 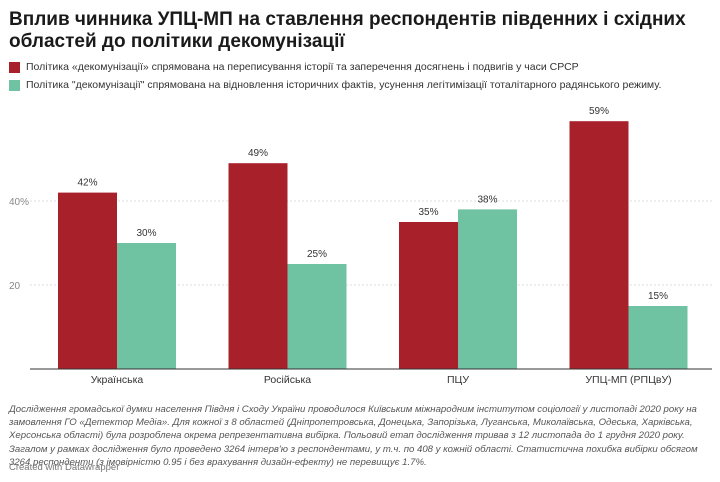 What do you see at coordinates (146, 233) in the screenshot?
I see `data-label: 30%` at bounding box center [146, 233].